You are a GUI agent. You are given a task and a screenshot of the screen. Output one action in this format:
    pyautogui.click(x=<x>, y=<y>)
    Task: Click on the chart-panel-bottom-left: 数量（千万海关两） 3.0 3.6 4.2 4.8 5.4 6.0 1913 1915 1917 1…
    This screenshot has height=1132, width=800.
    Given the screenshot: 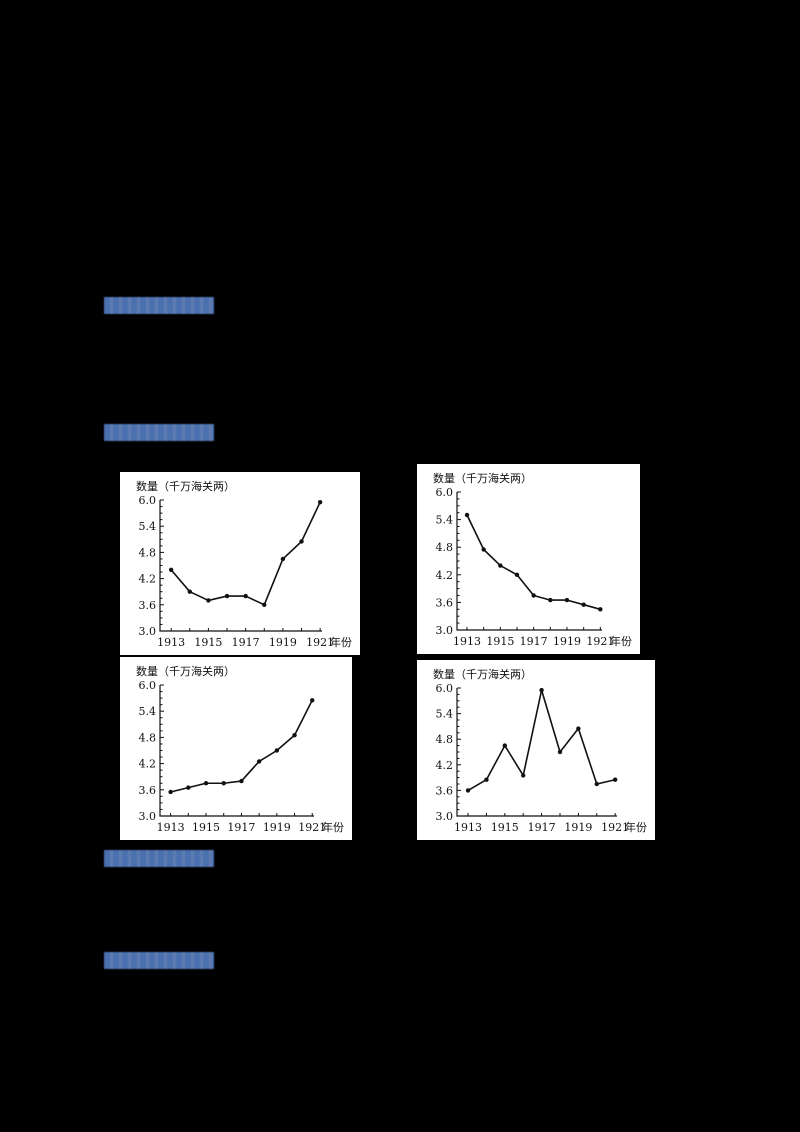 What is the action you would take?
    pyautogui.click(x=236, y=748)
    